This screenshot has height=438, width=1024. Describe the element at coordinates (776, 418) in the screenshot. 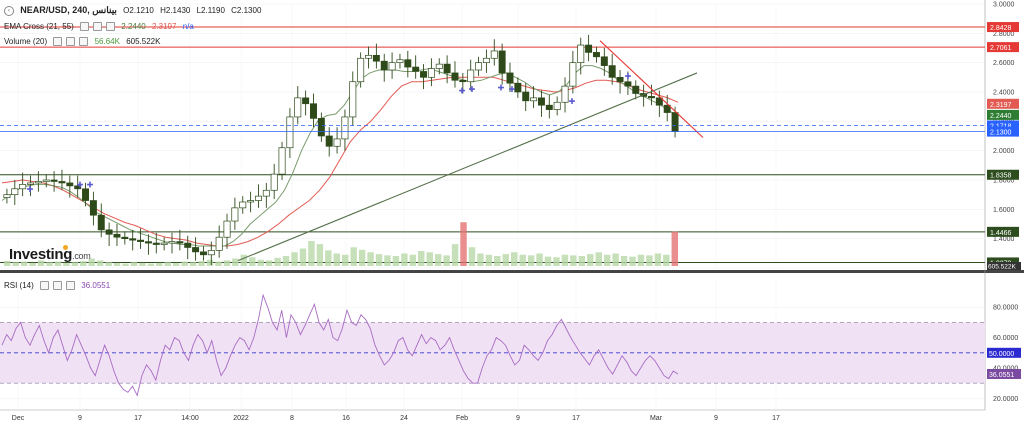

I see `time-tick-label: 17` at that location.